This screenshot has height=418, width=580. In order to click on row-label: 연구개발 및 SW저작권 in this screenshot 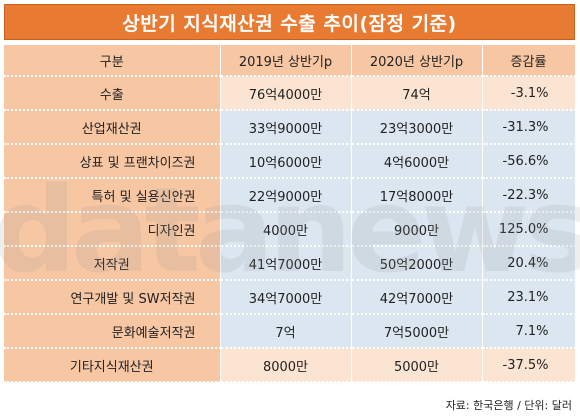, I will do `click(112, 297)`.